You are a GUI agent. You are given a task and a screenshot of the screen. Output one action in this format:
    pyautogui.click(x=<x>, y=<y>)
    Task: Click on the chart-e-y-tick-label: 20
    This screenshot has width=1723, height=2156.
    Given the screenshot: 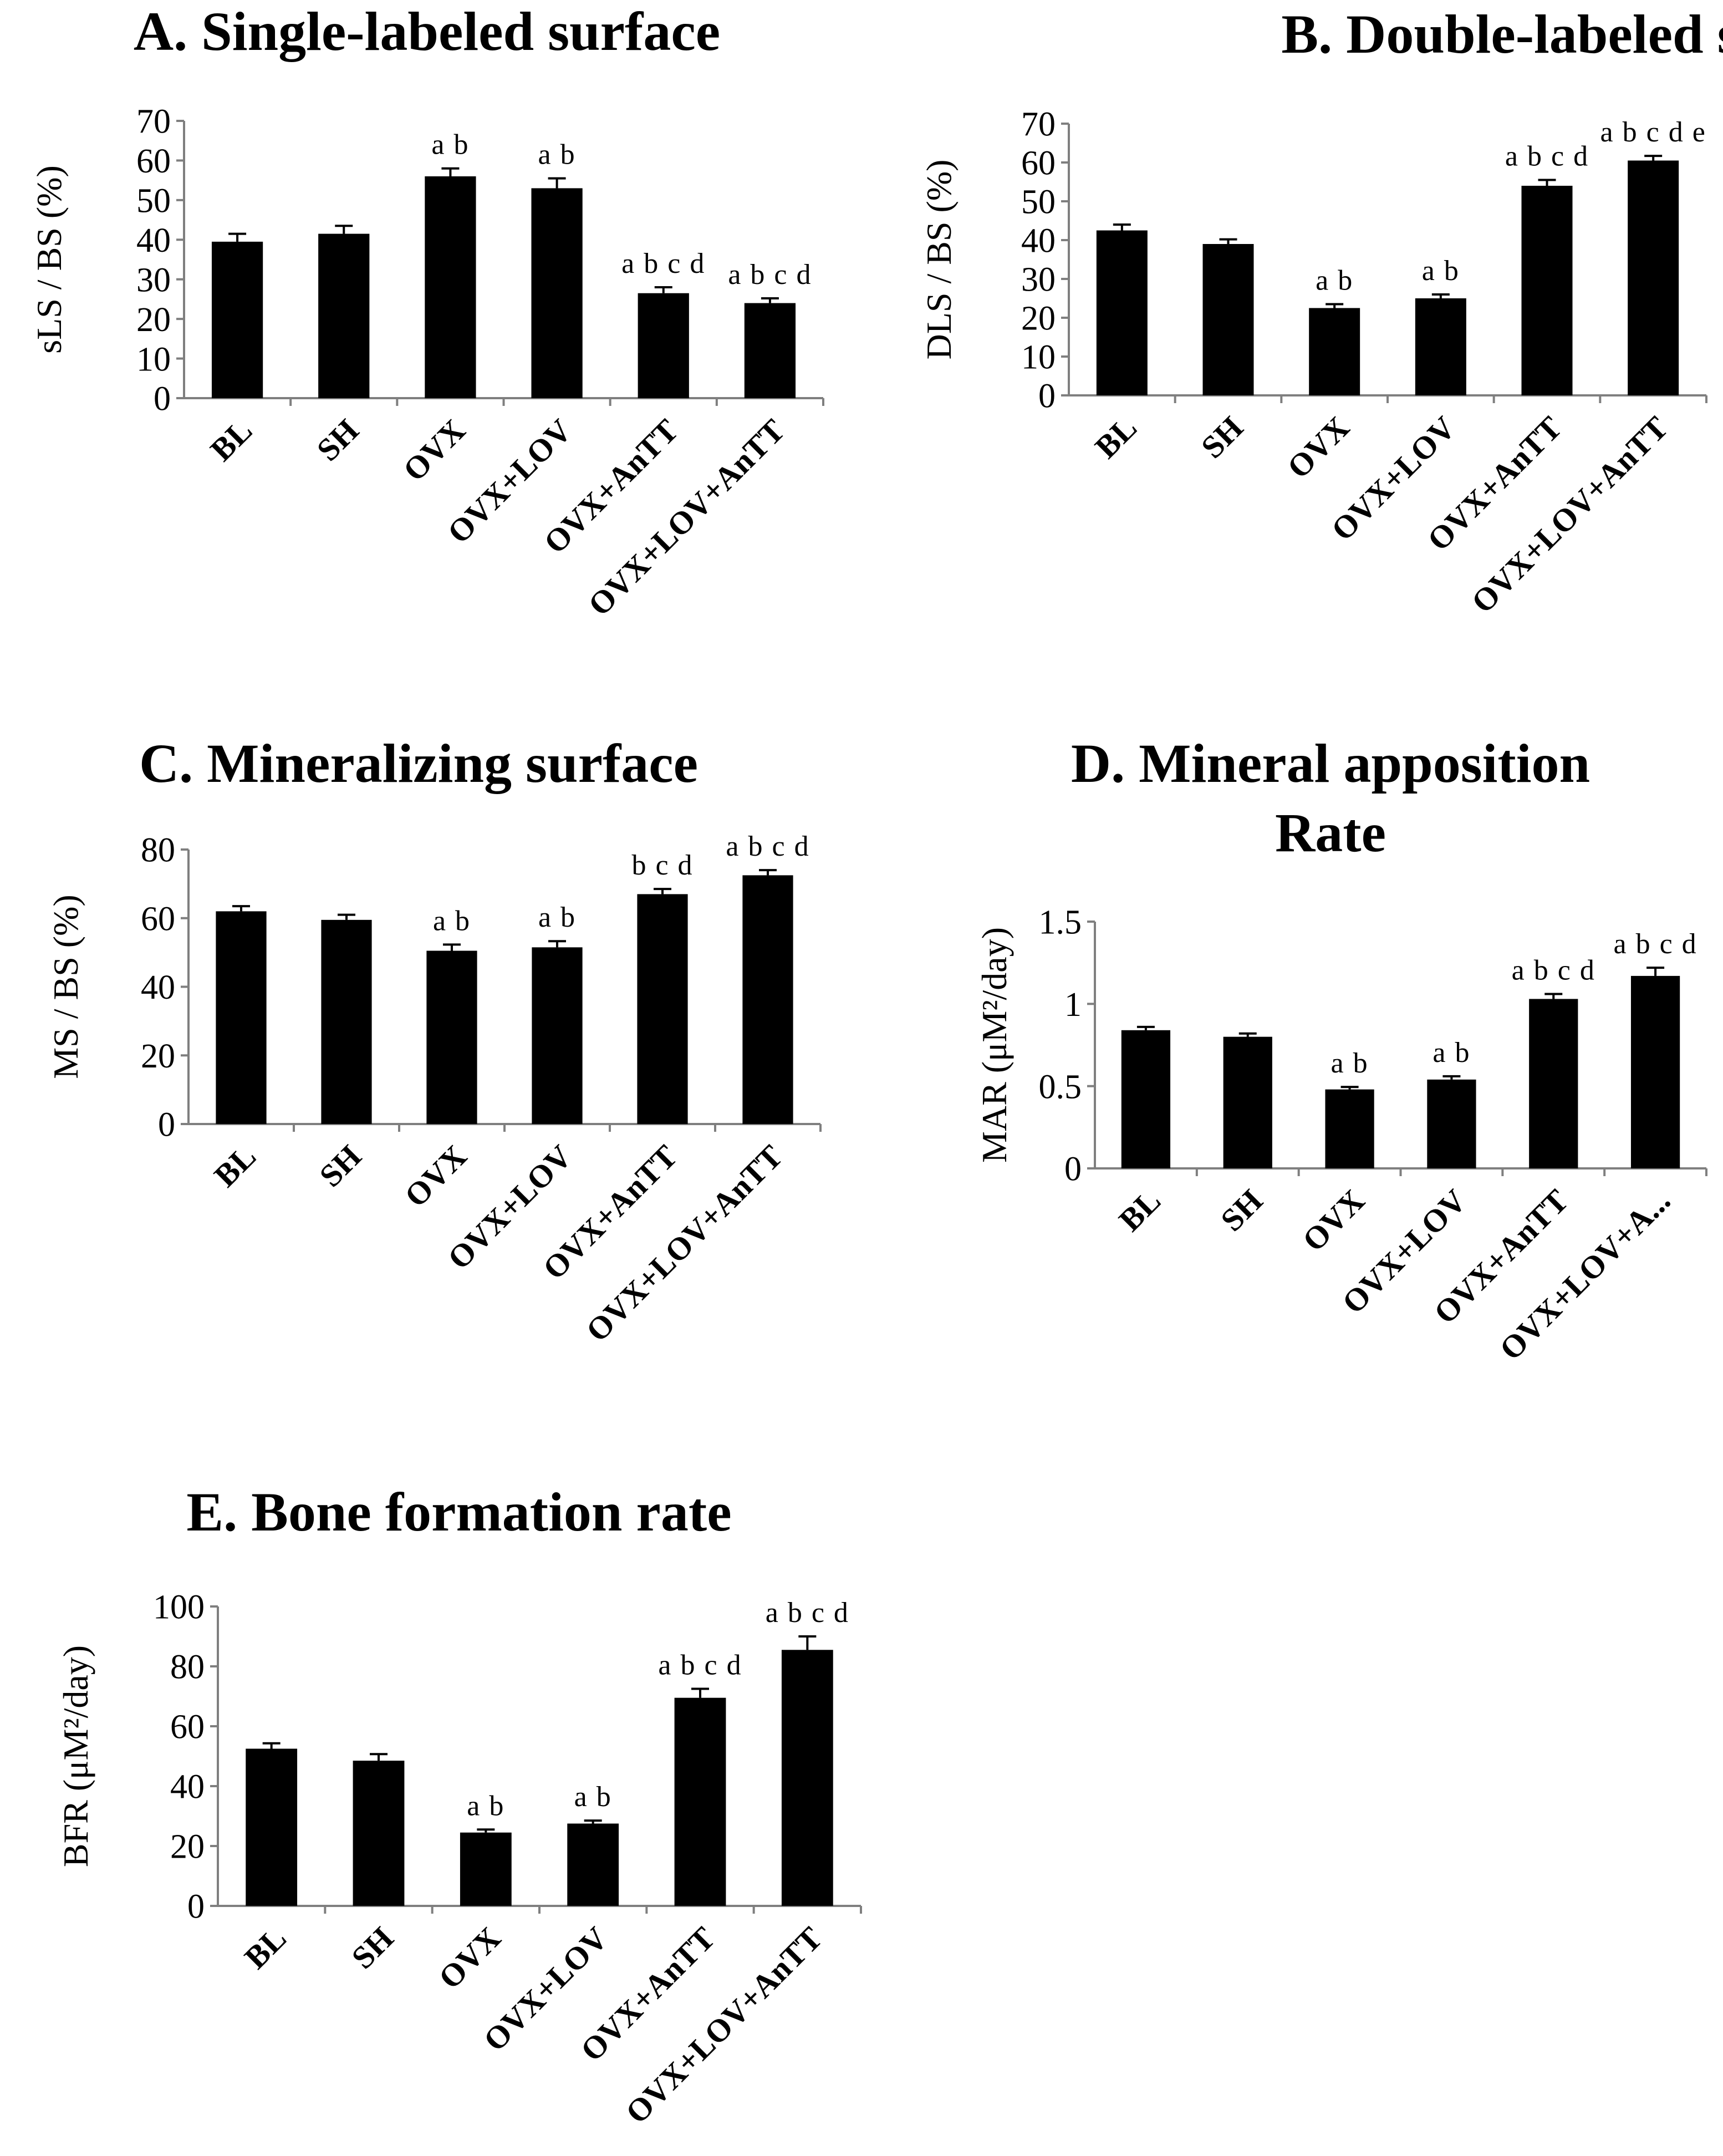 What is the action you would take?
    pyautogui.click(x=187, y=1847)
    